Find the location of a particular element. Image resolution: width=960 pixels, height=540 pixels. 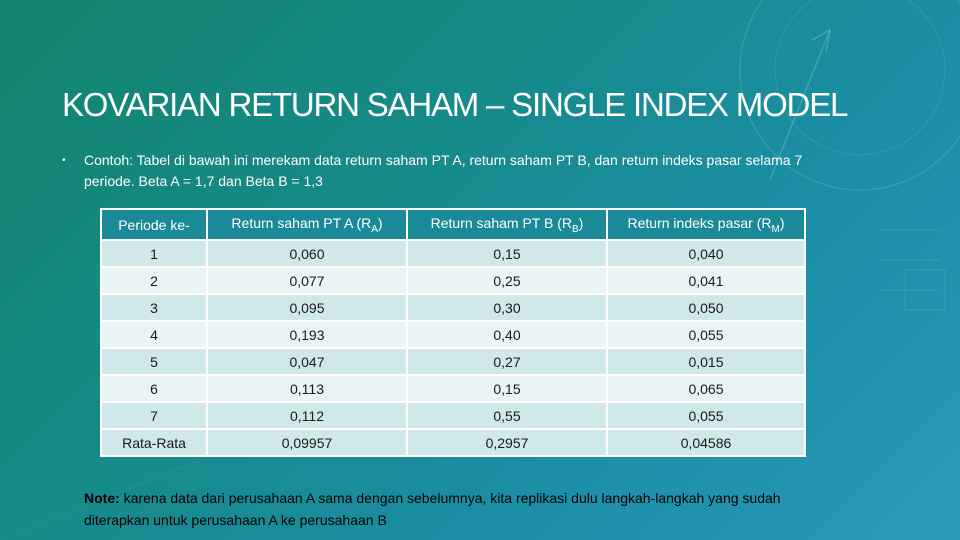

cell-return-b: 0,25 is located at coordinates (507, 280).